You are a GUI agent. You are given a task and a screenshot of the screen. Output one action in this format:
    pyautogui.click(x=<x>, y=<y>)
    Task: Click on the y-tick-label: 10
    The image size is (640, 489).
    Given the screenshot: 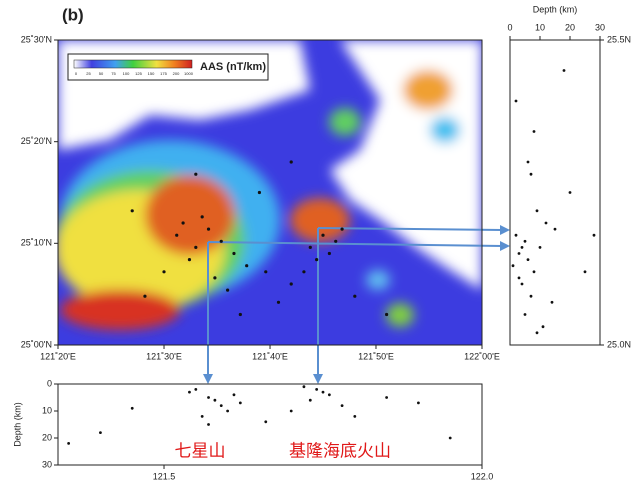 What is the action you would take?
    pyautogui.click(x=47, y=410)
    